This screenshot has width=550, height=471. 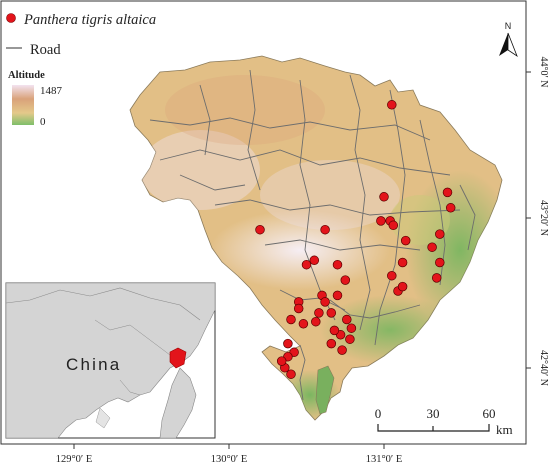 I want to click on scale-unit: km, so click(x=504, y=429).